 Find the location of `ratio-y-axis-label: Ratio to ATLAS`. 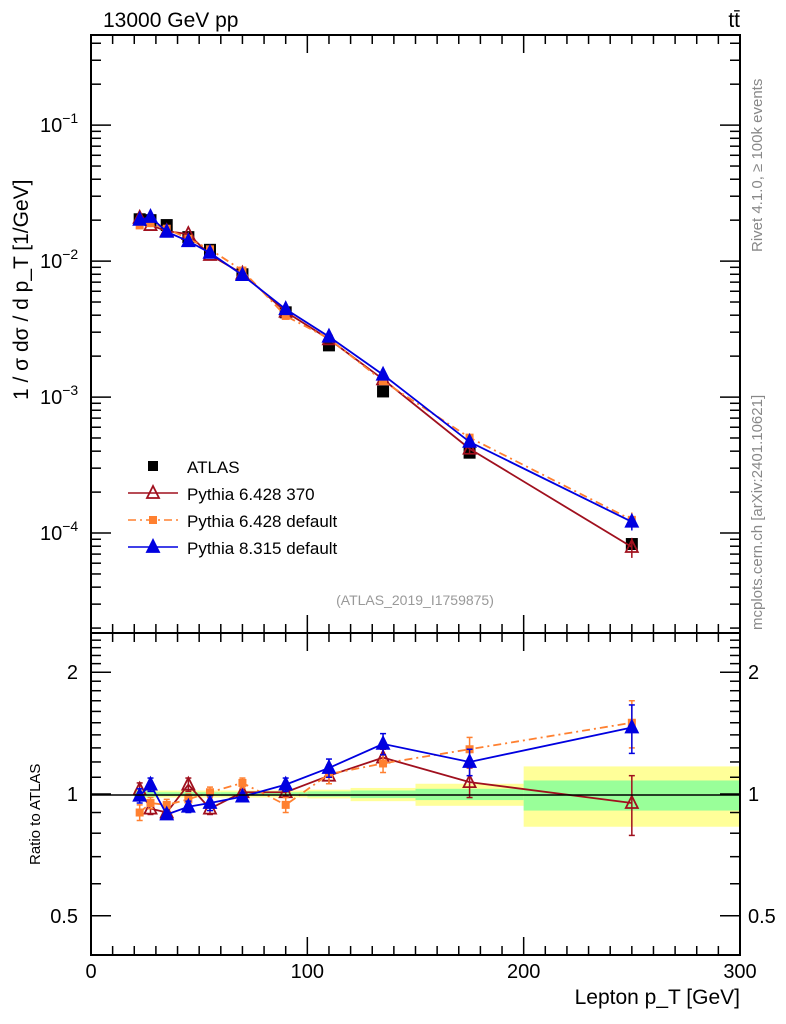

ratio-y-axis-label: Ratio to ATLAS is located at coordinates (35, 814).